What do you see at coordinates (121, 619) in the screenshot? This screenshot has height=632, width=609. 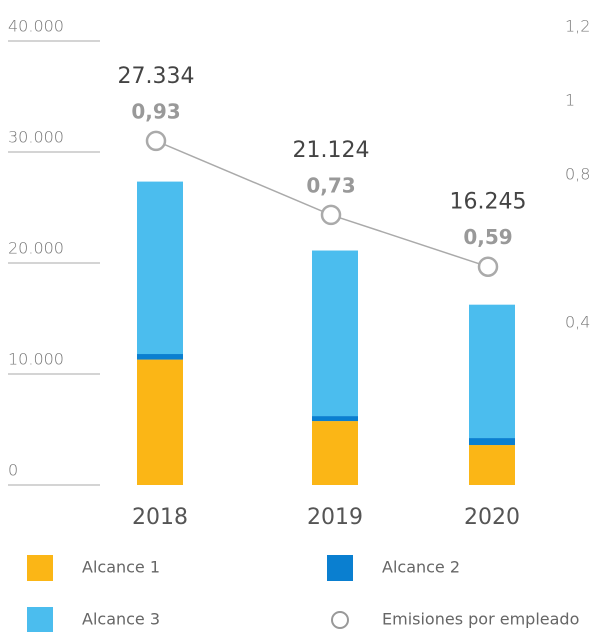 I see `legend-label: Alcance 3` at bounding box center [121, 619].